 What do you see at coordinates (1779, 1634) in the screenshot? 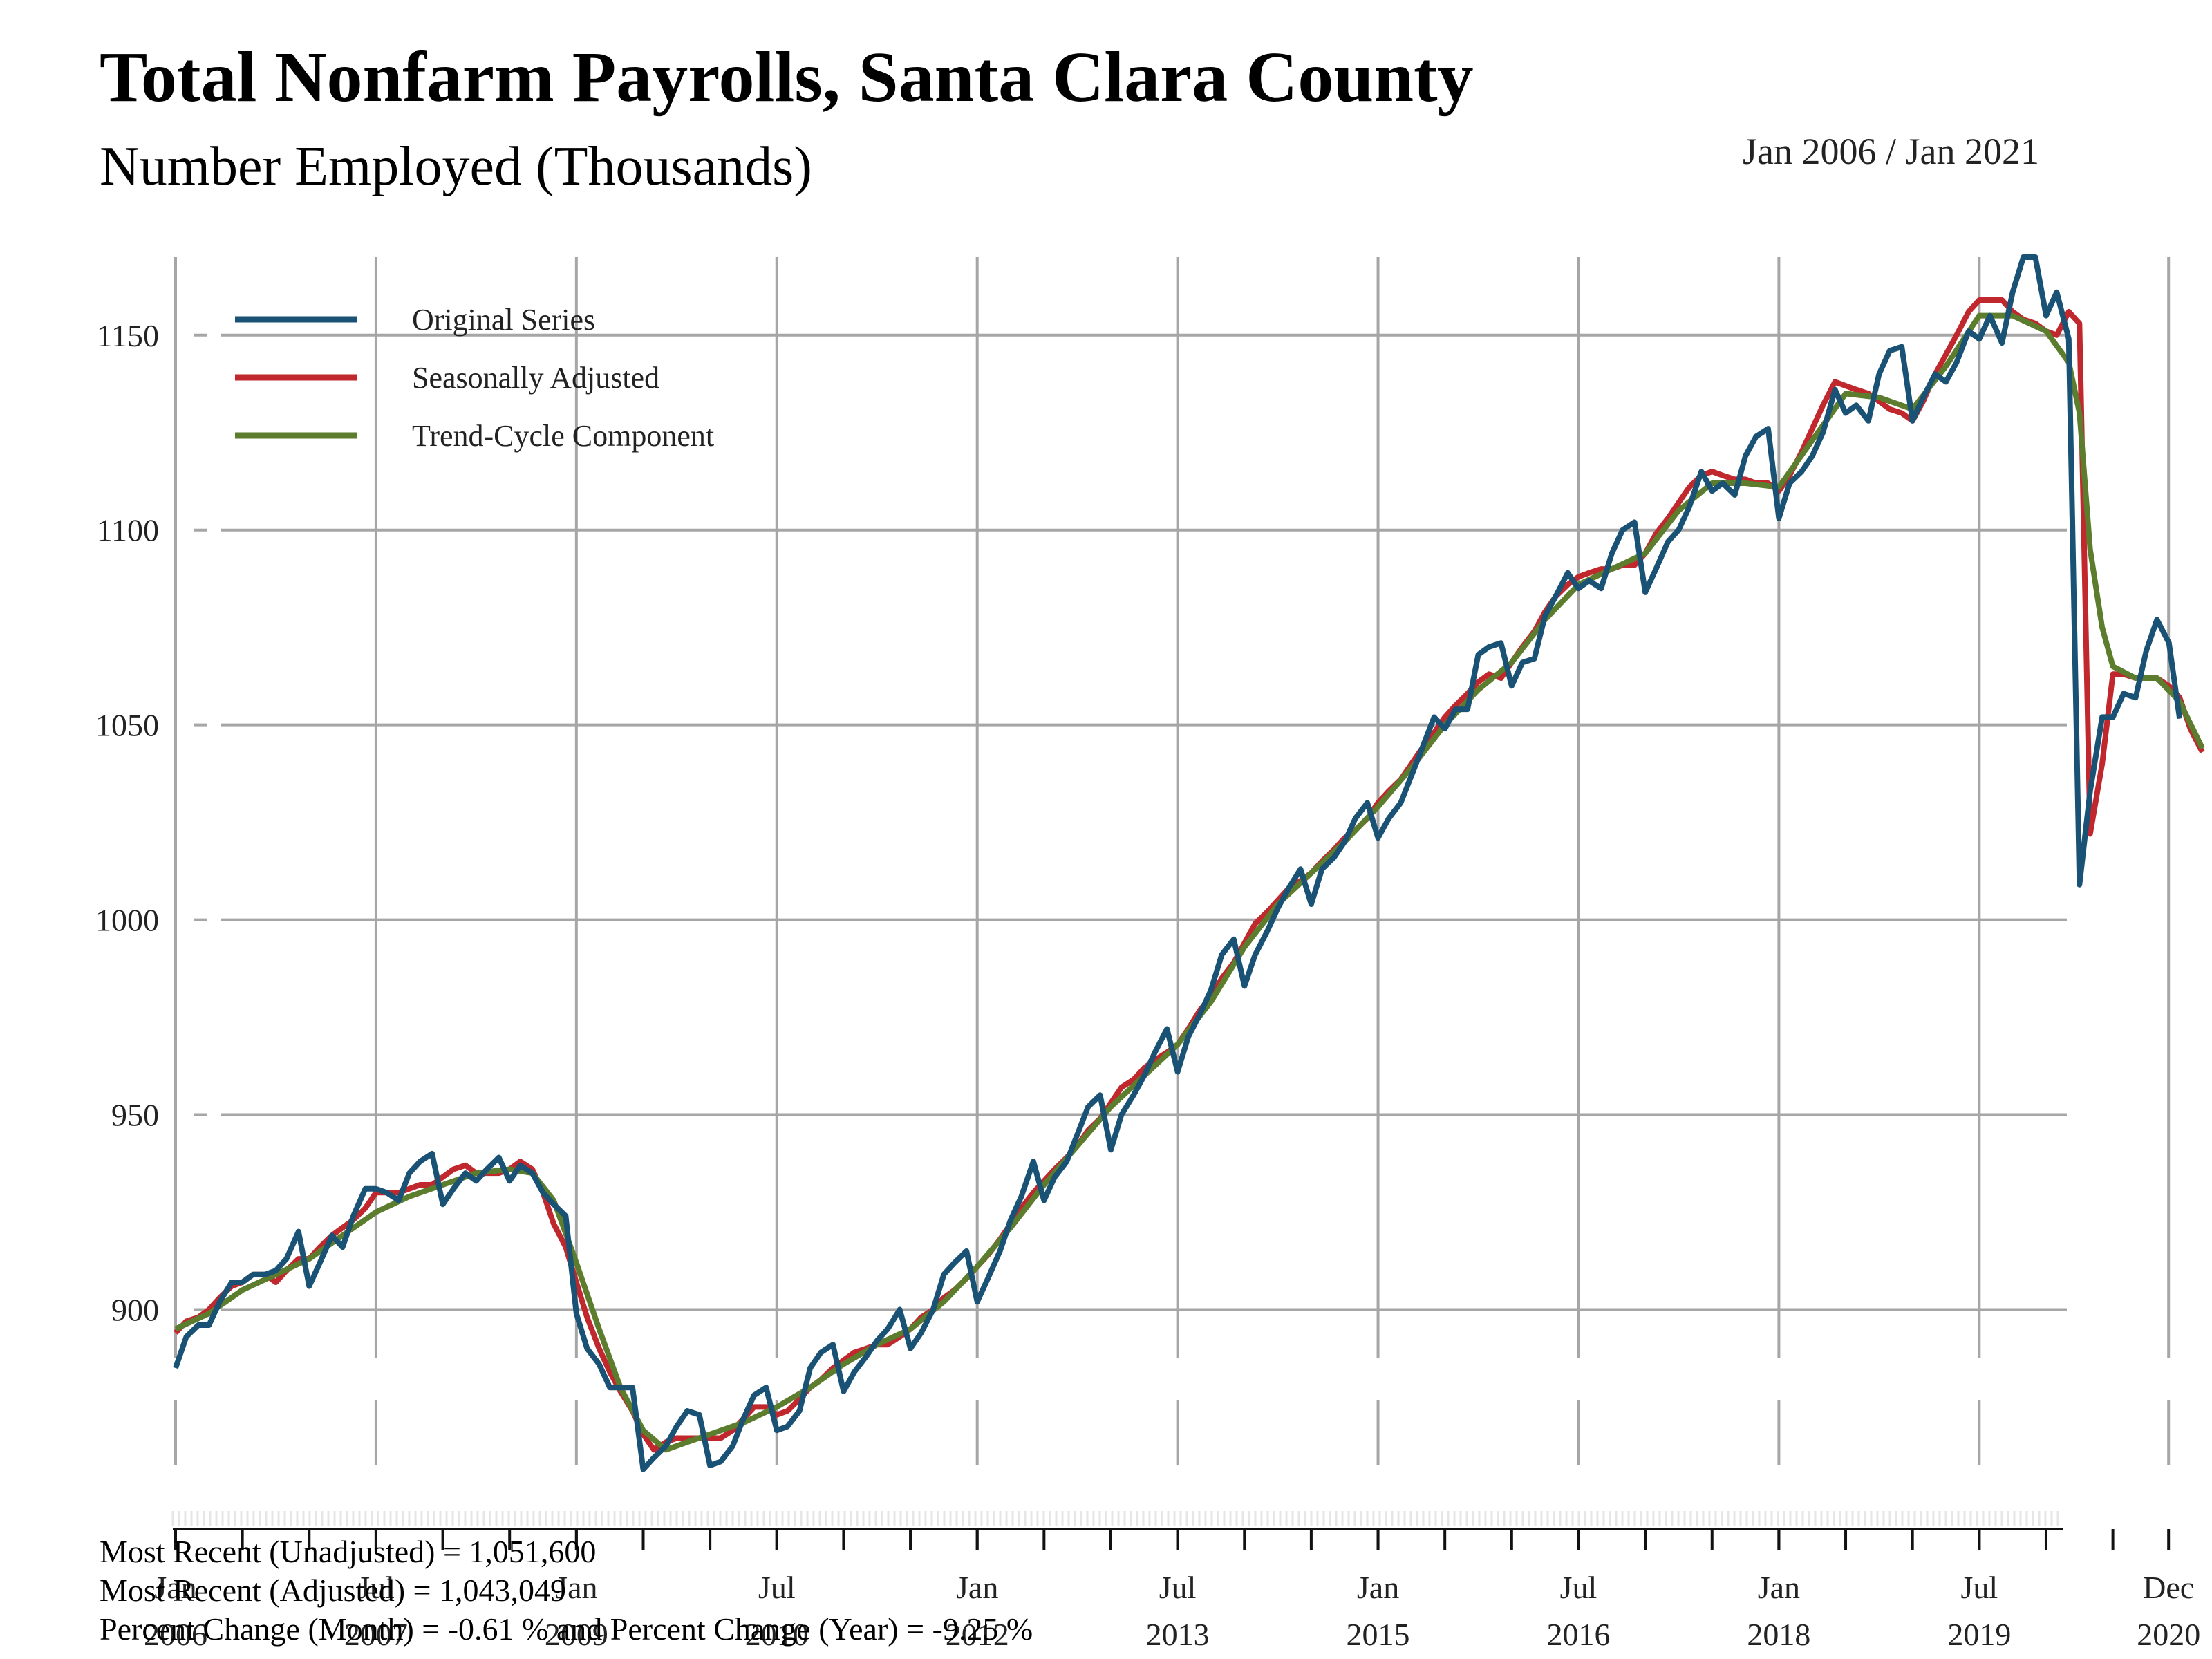
I see `x-tick-year: 2018` at bounding box center [1779, 1634].